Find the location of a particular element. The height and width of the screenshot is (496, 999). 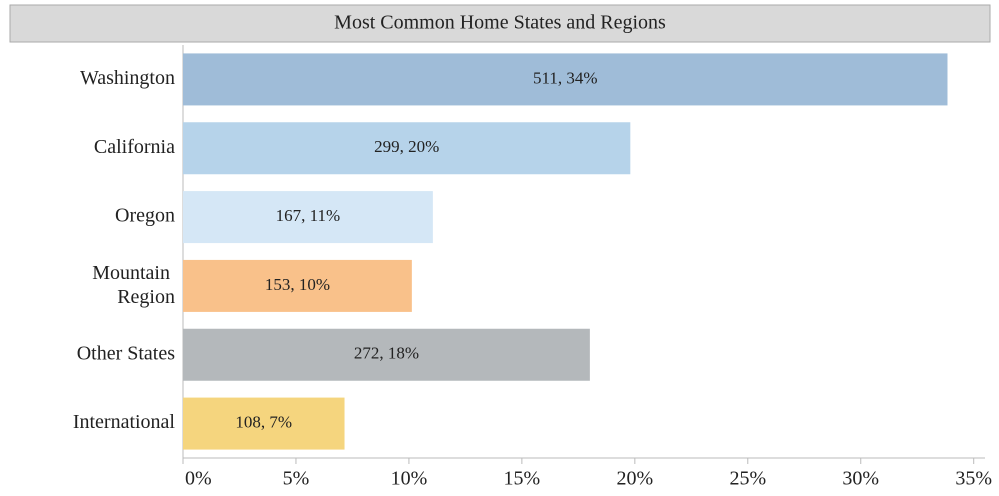

value-label: 153, 10% is located at coordinates (297, 284).